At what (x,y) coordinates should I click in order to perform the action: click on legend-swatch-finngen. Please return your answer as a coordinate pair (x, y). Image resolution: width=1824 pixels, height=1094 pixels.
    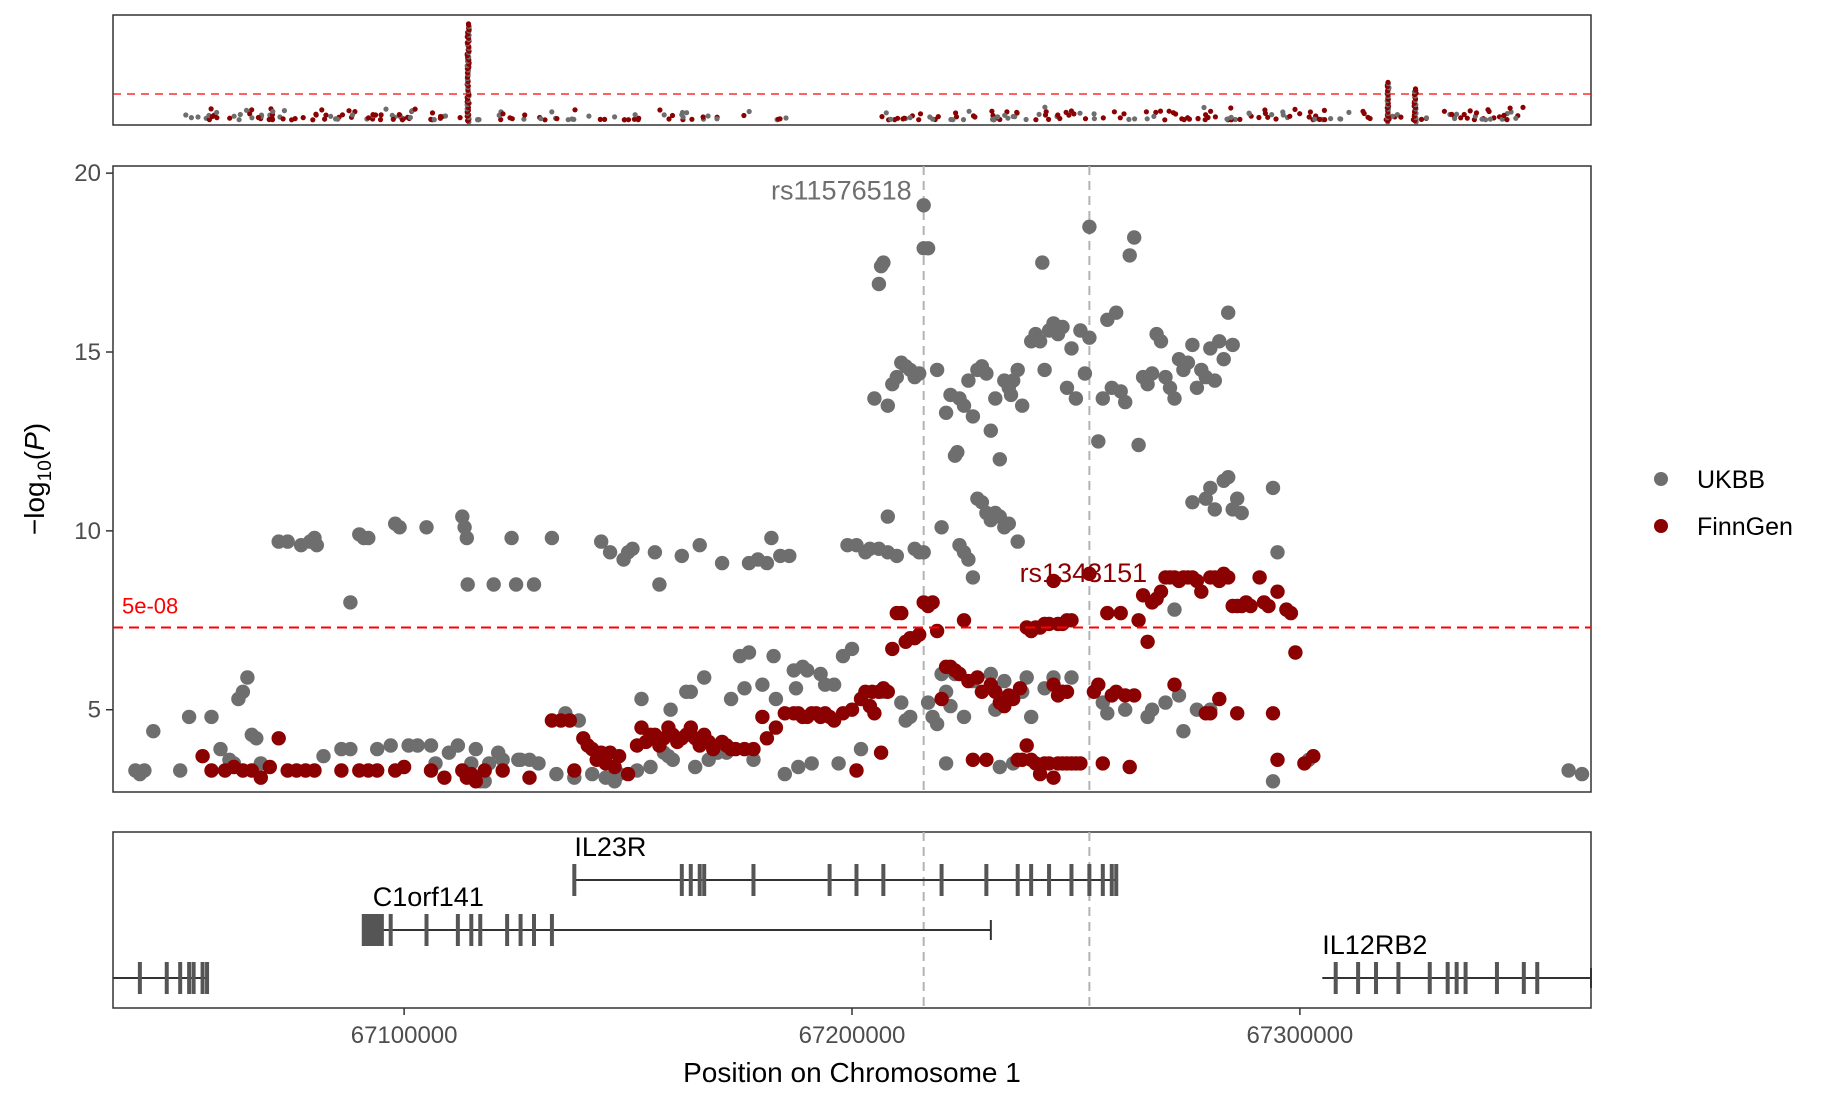
    Looking at the image, I should click on (1661, 526).